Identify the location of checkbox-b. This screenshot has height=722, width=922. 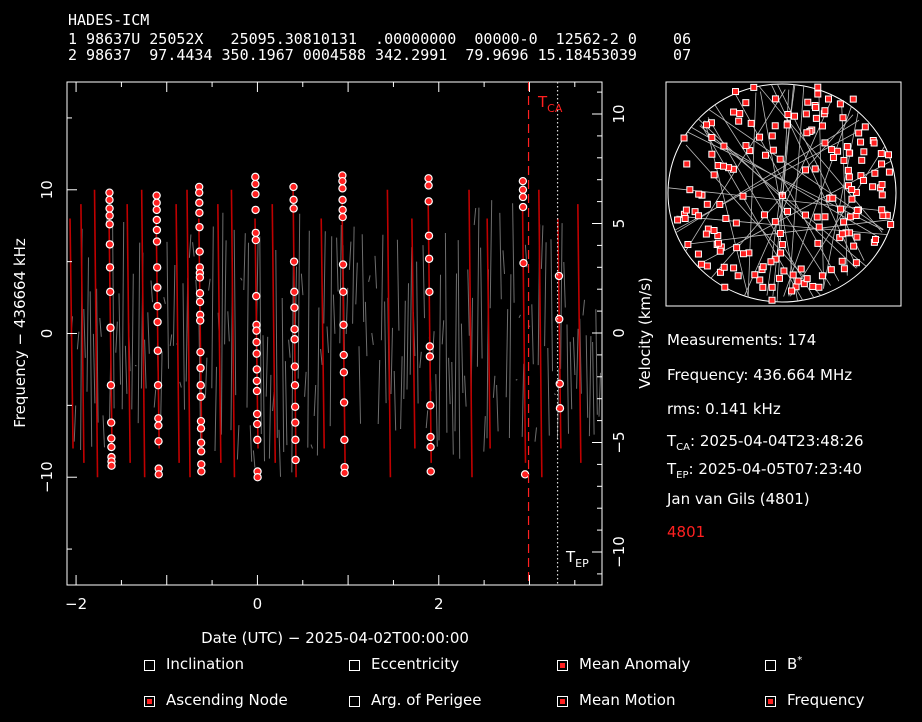
(772, 665).